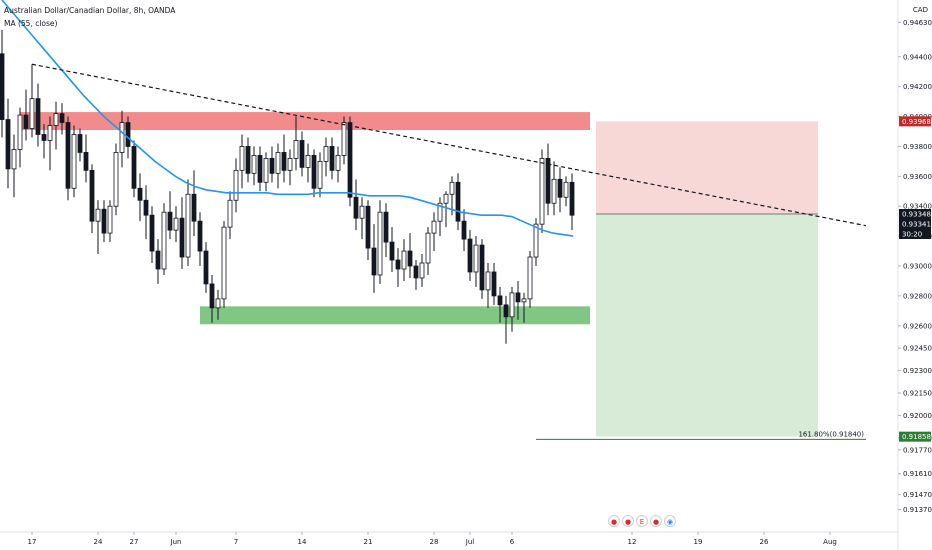  I want to click on ma-indicator-label: MA (55, close), so click(31, 23).